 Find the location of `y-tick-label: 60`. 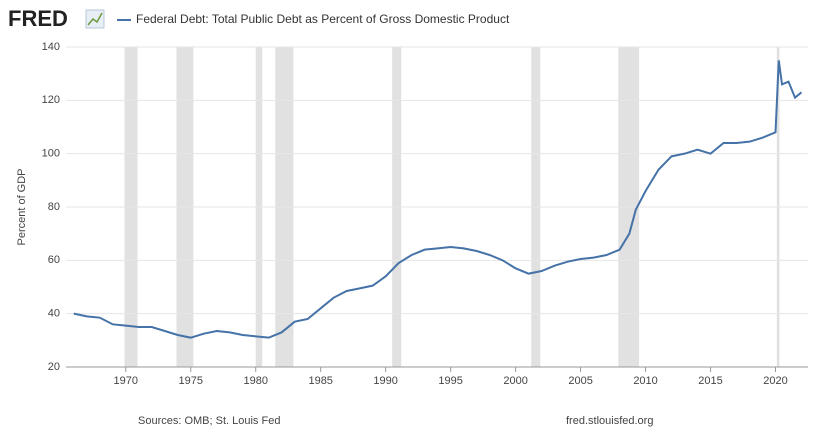

y-tick-label: 60 is located at coordinates (54, 260).